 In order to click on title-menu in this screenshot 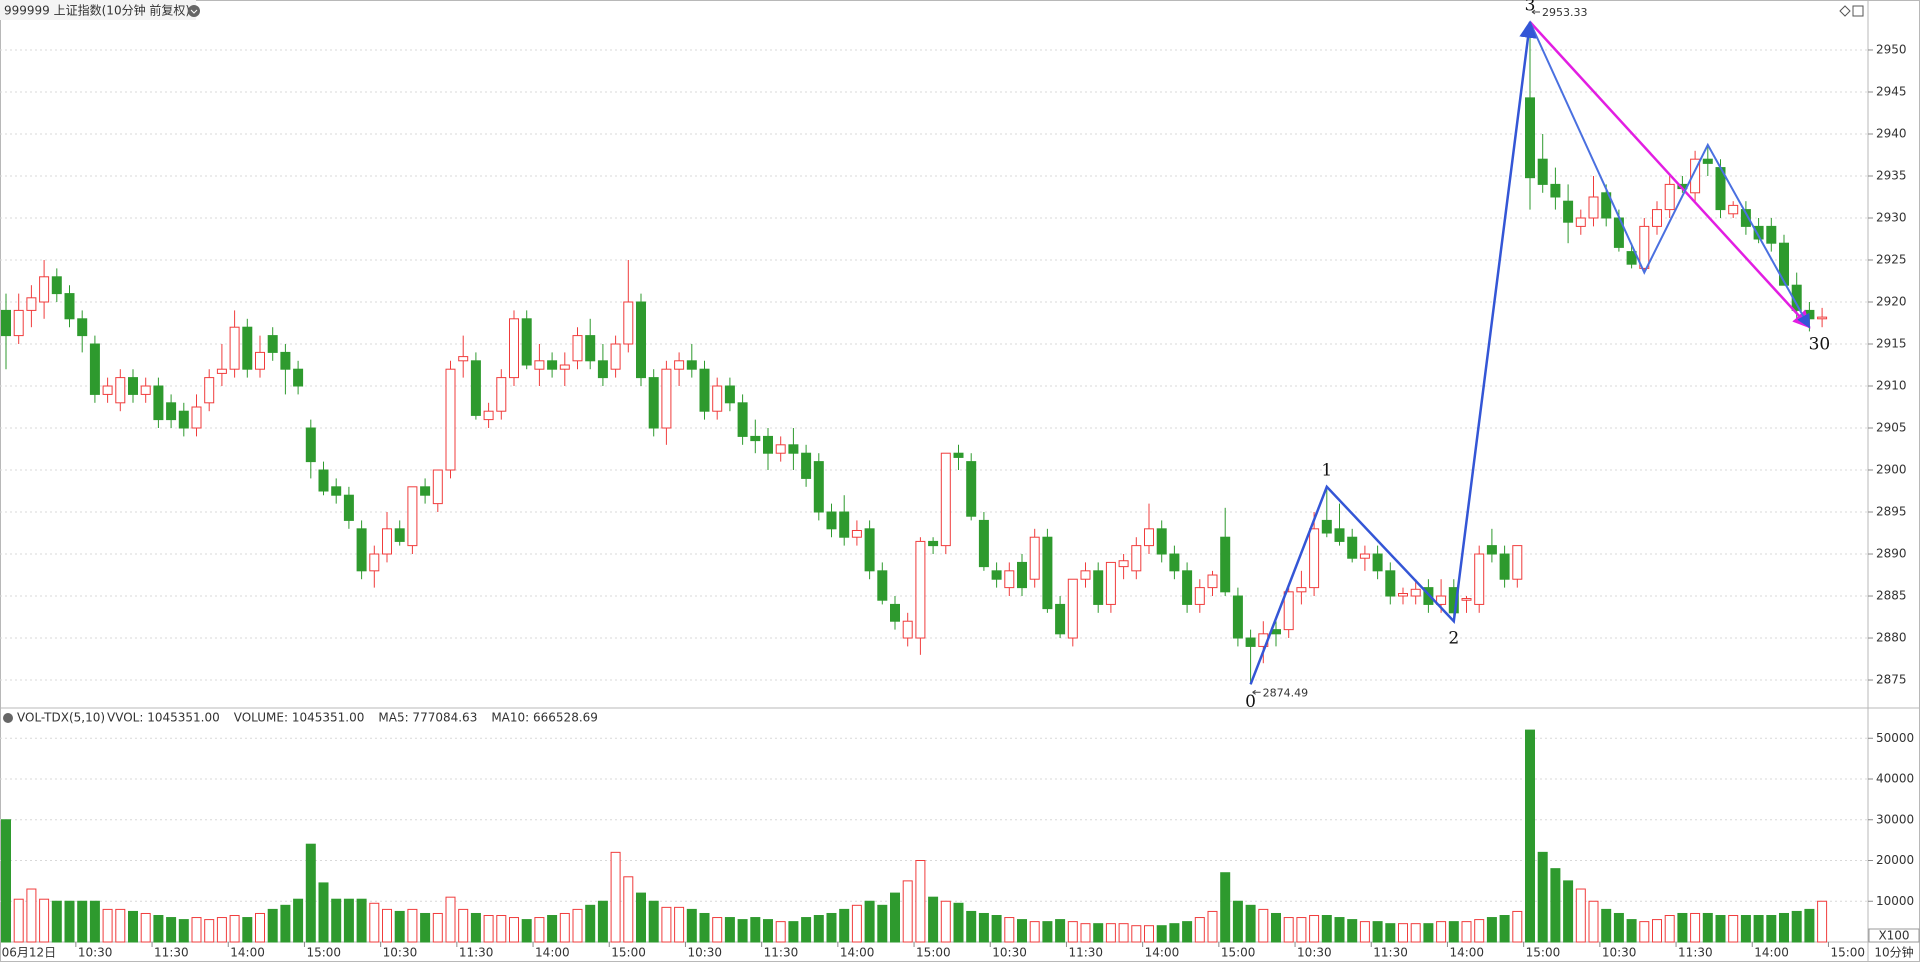, I will do `click(194, 11)`.